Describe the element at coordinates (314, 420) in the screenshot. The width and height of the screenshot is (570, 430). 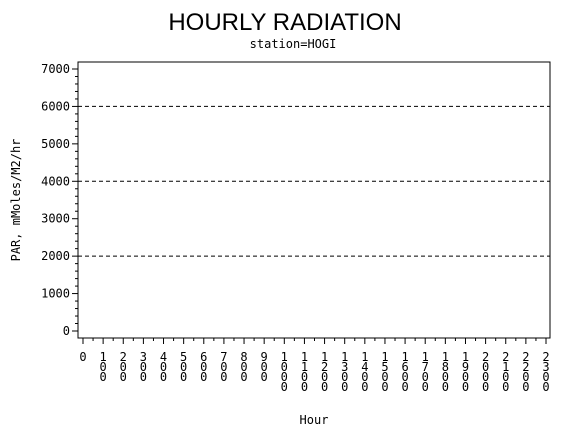
I see `x-axis-label: Hour` at that location.